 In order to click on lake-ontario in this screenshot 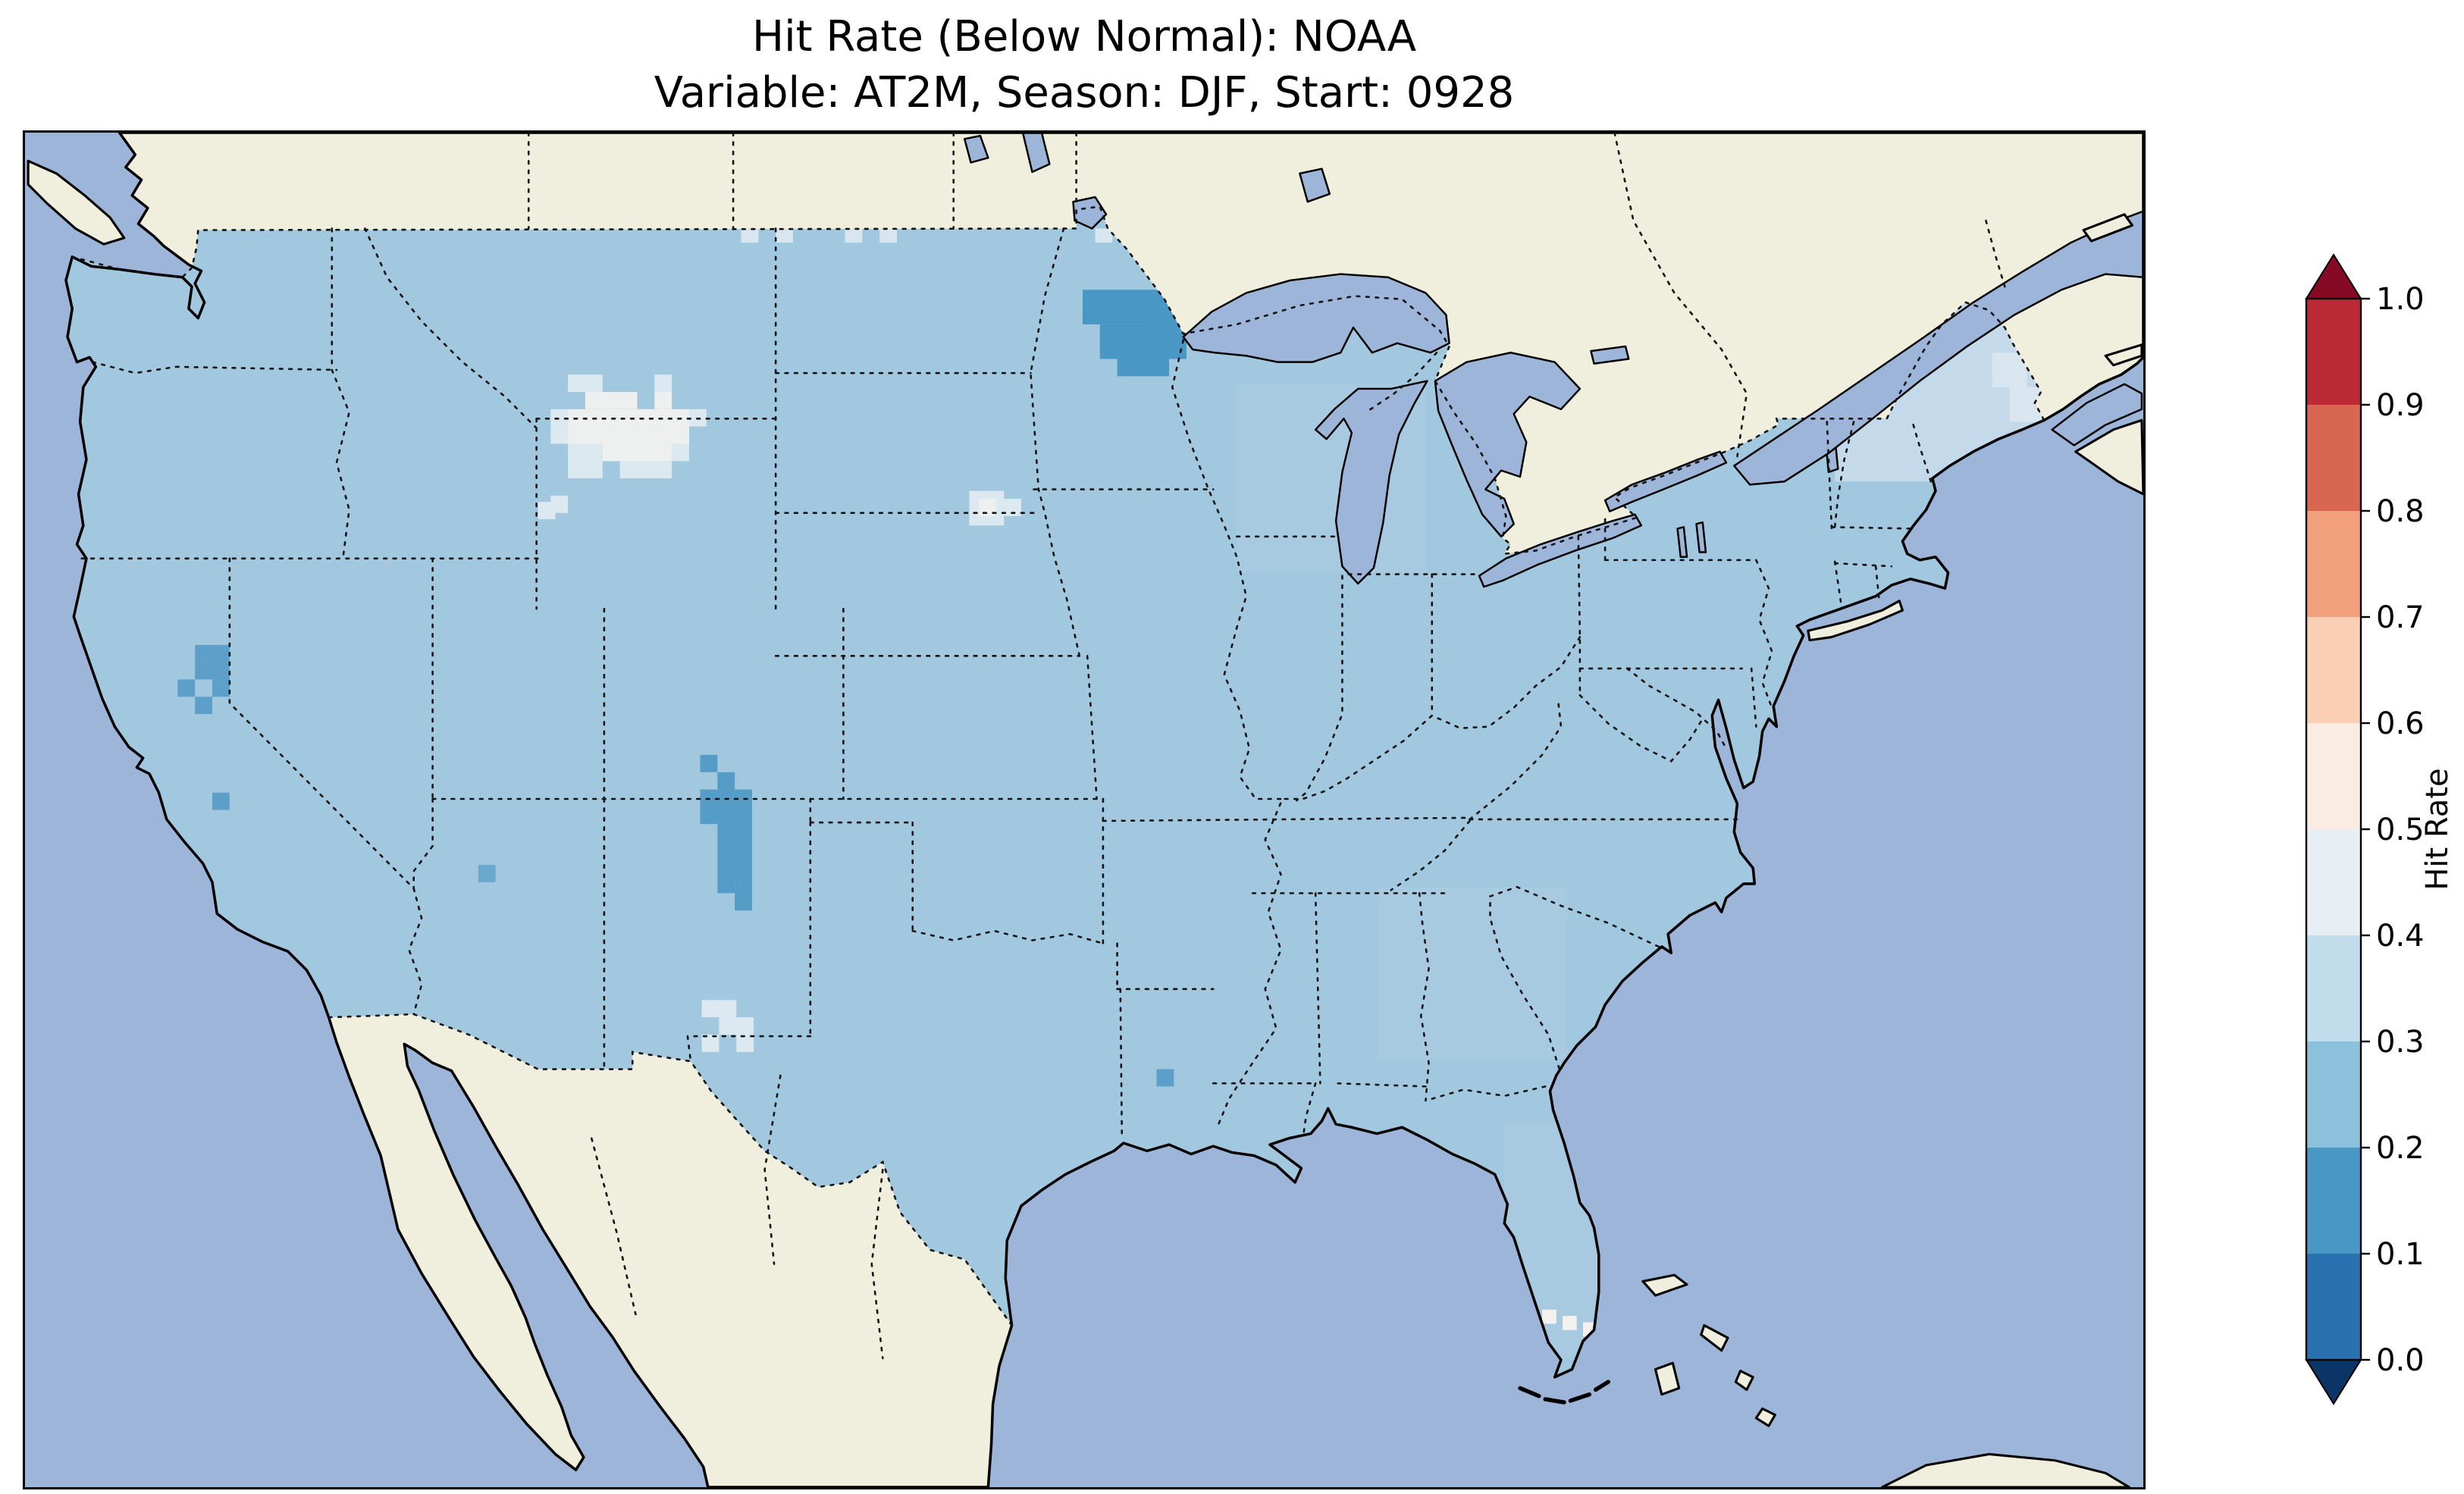, I will do `click(1665, 481)`.